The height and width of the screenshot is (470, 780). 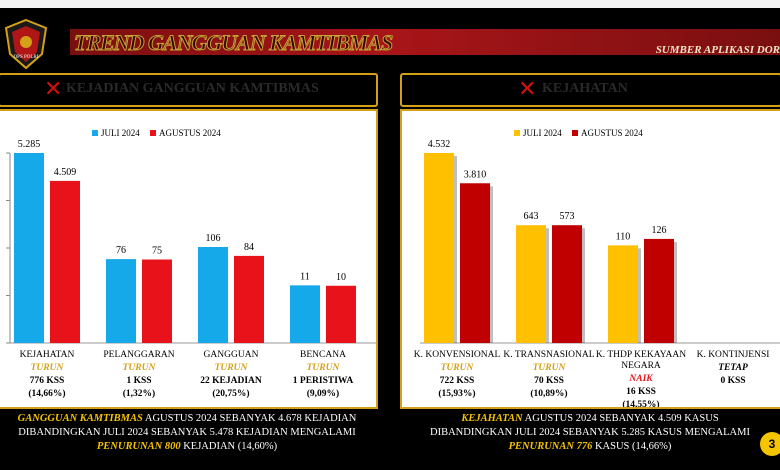 I want to click on trend-detail: 22 KEJADIAN, so click(x=231, y=381).